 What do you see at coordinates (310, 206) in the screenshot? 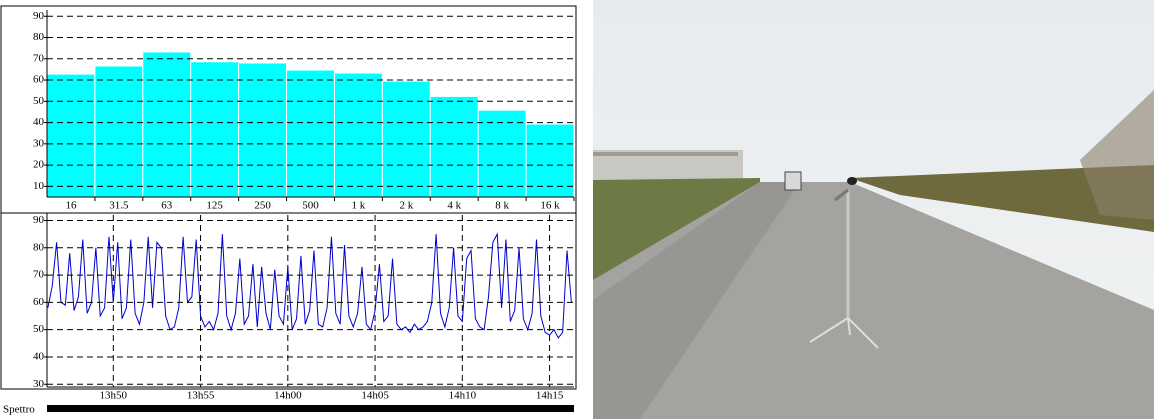
I see `x-tick-label: 500` at bounding box center [310, 206].